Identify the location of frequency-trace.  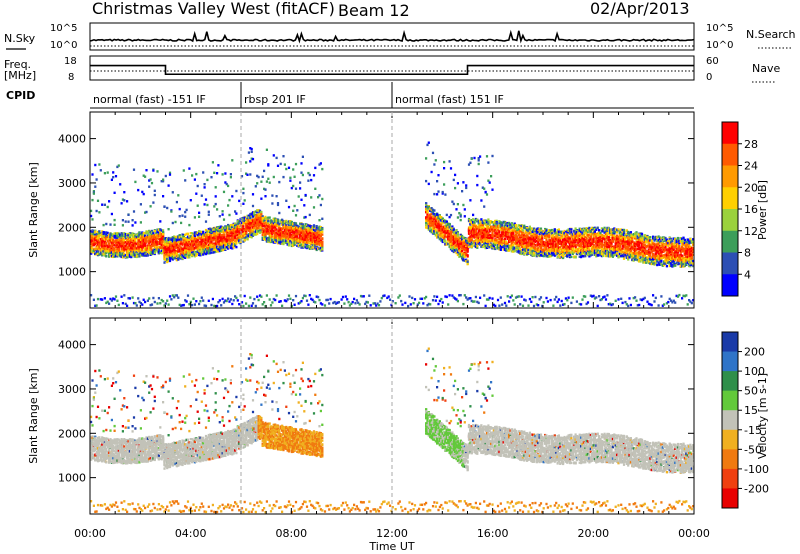
(392, 70).